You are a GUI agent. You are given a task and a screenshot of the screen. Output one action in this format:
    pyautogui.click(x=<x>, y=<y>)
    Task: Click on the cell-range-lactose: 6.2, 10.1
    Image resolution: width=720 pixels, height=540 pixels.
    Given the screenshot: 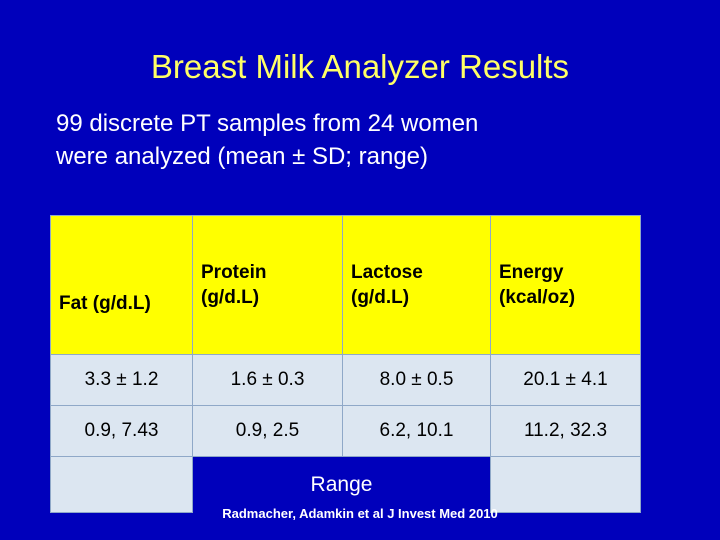 What is the action you would take?
    pyautogui.click(x=416, y=431)
    